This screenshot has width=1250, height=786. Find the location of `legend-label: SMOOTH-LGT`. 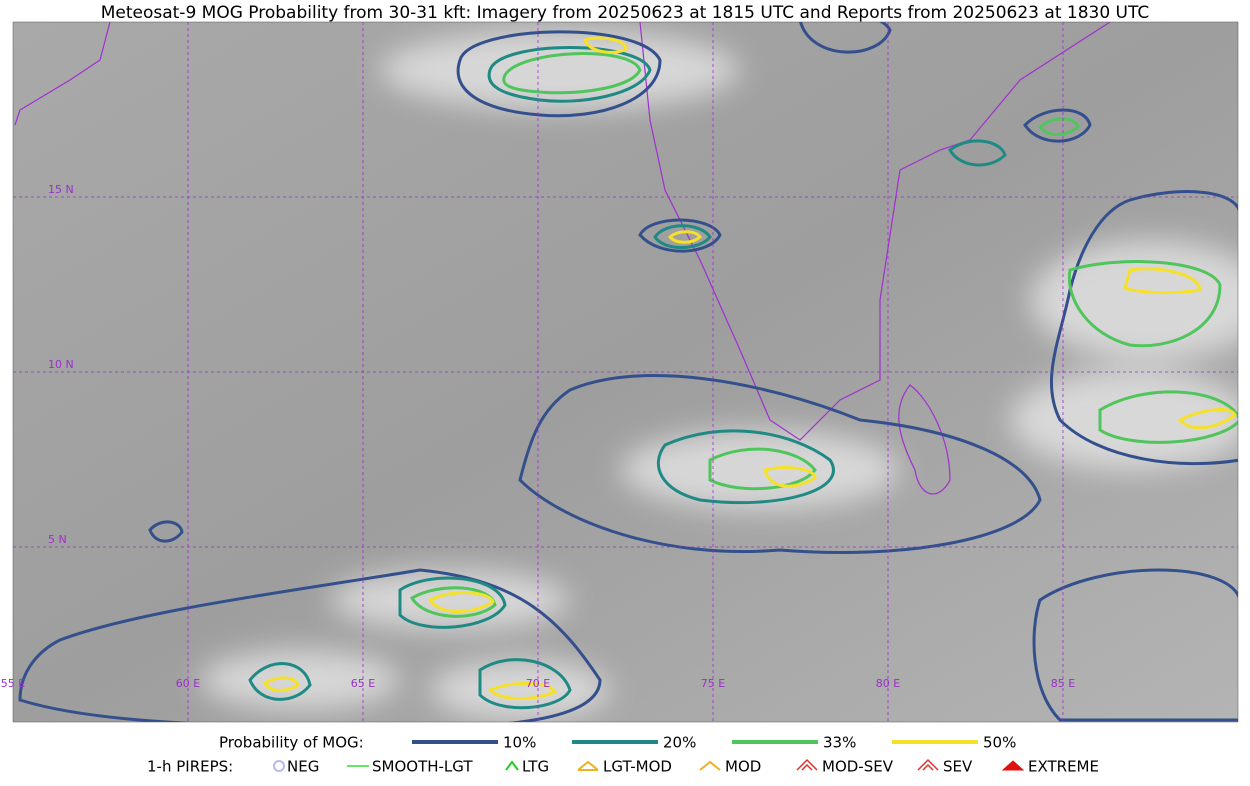

legend-label: SMOOTH-LGT is located at coordinates (422, 767).